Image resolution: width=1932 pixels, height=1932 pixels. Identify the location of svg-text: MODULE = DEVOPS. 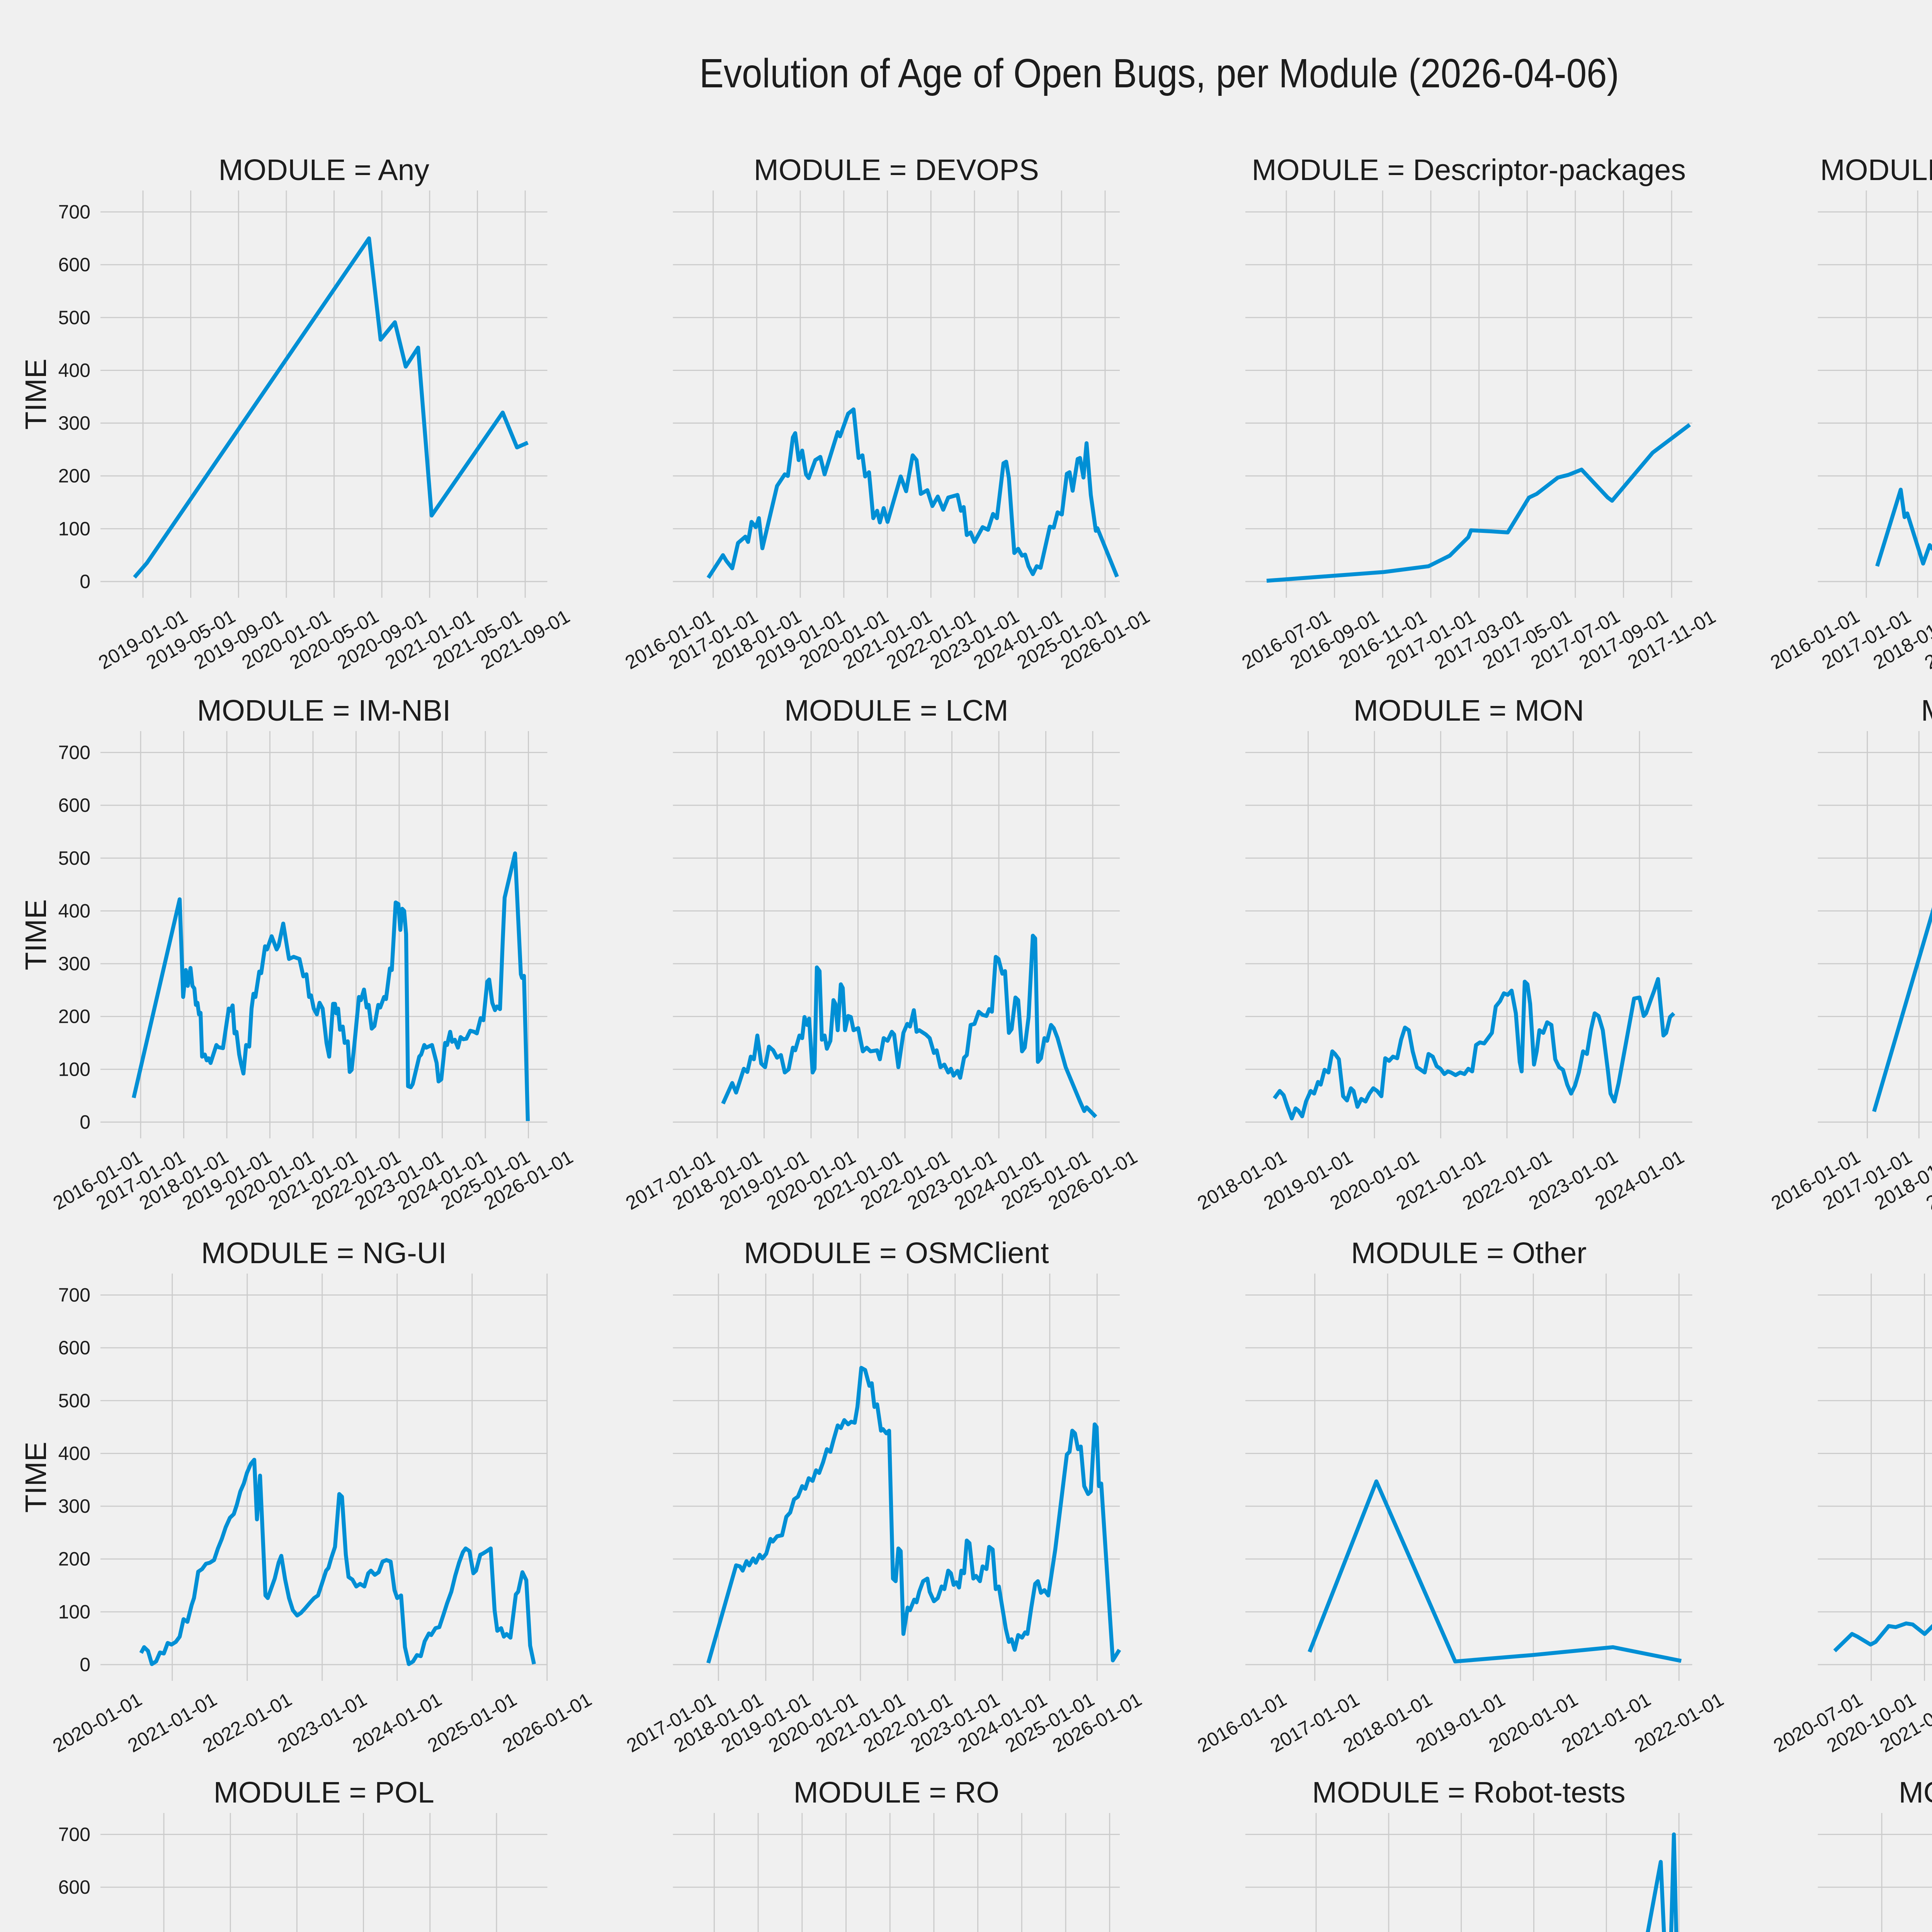
(897, 170).